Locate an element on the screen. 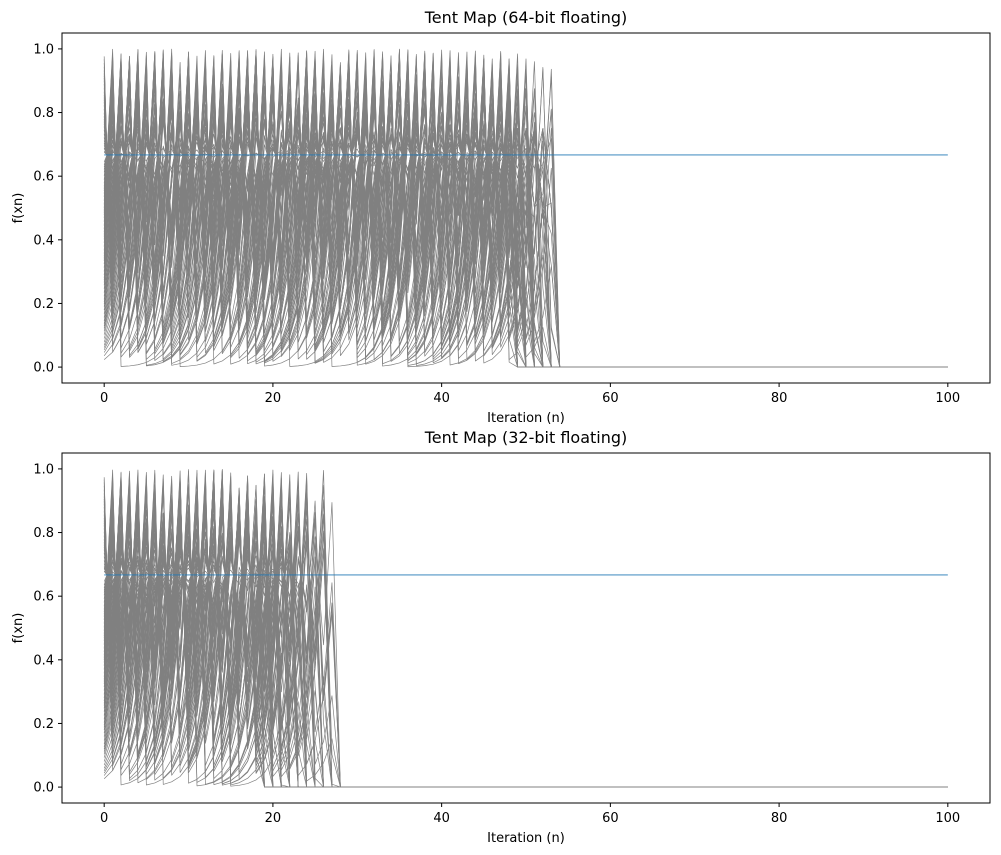 The height and width of the screenshot is (855, 1001). chart-title: Tent Map (32-bit floating) is located at coordinates (526, 437).